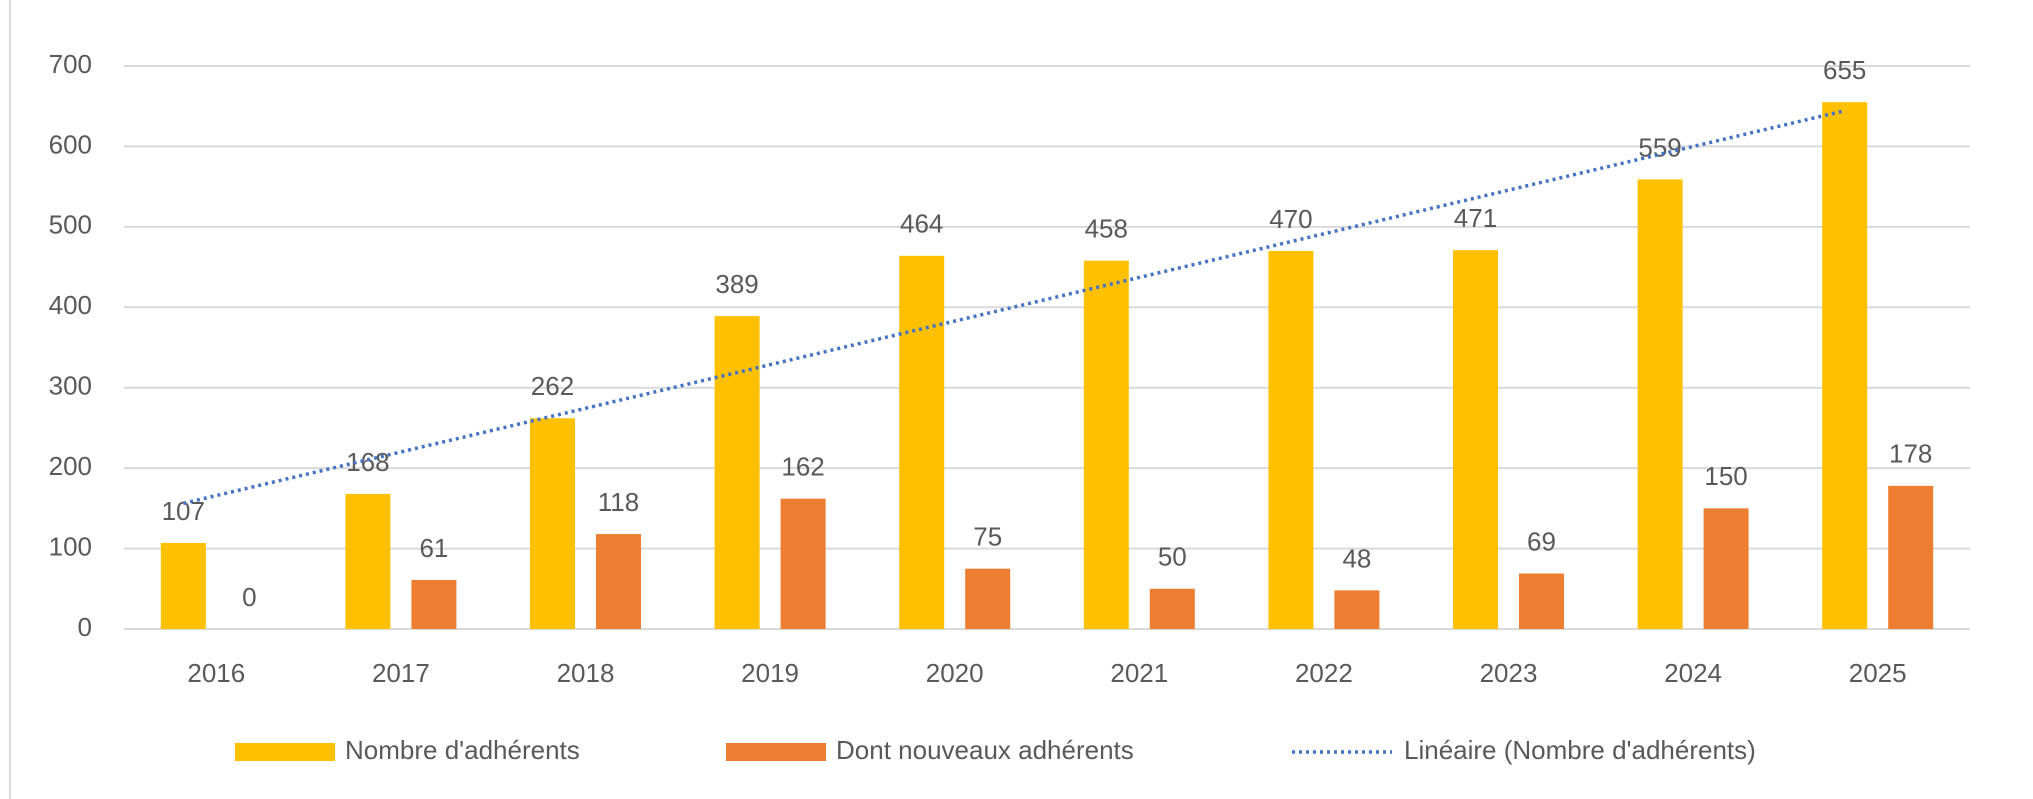  Describe the element at coordinates (70, 64) in the screenshot. I see `y-tick-label: 700` at that location.